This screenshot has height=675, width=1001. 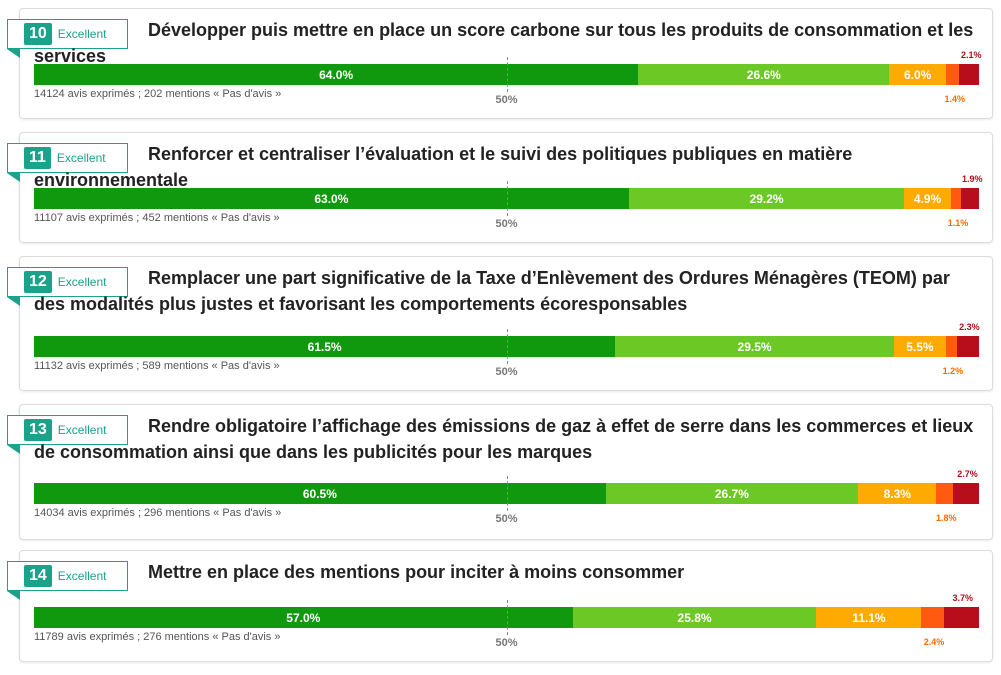 What do you see at coordinates (897, 493) in the screenshot?
I see `bar-segment-label: 8.3%` at bounding box center [897, 493].